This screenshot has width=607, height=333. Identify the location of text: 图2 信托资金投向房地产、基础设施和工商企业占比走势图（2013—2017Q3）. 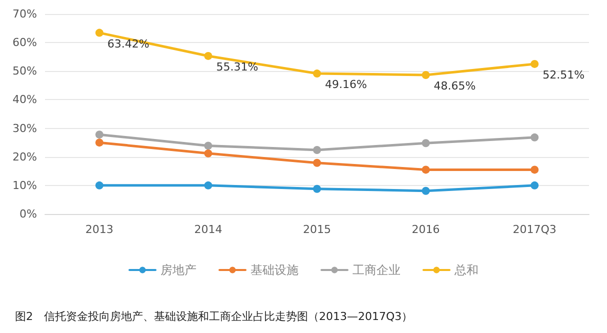
(214, 316).